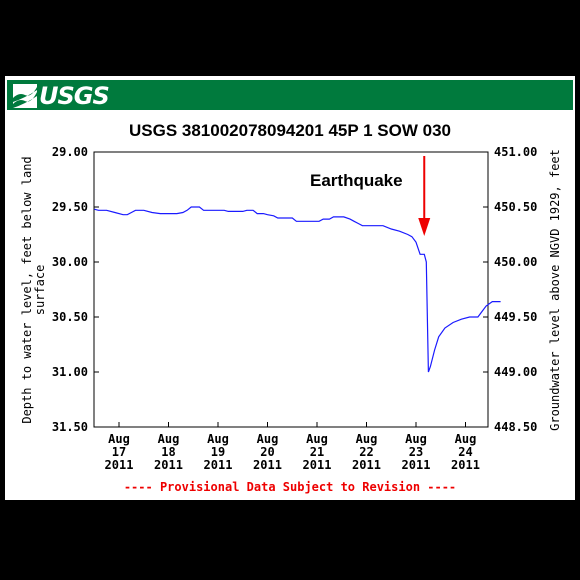 This screenshot has height=580, width=580. What do you see at coordinates (416, 452) in the screenshot?
I see `x-tick-label: 23` at bounding box center [416, 452].